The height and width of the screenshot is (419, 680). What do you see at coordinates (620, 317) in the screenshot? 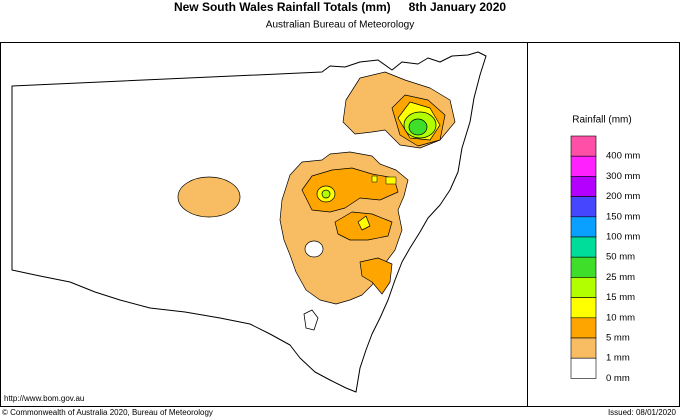
I see `legend-label: 10 mm` at bounding box center [620, 317].